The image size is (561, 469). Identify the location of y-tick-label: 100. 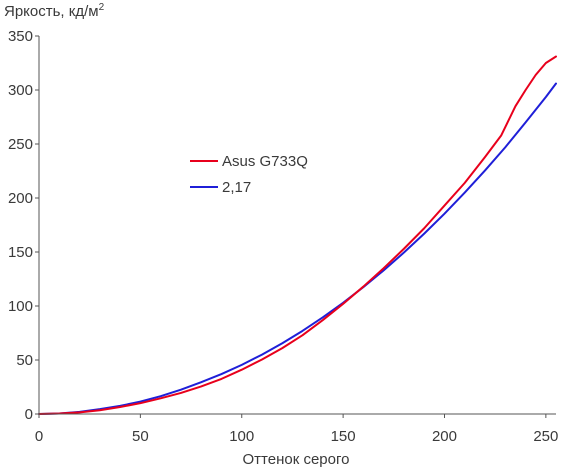
(20, 306).